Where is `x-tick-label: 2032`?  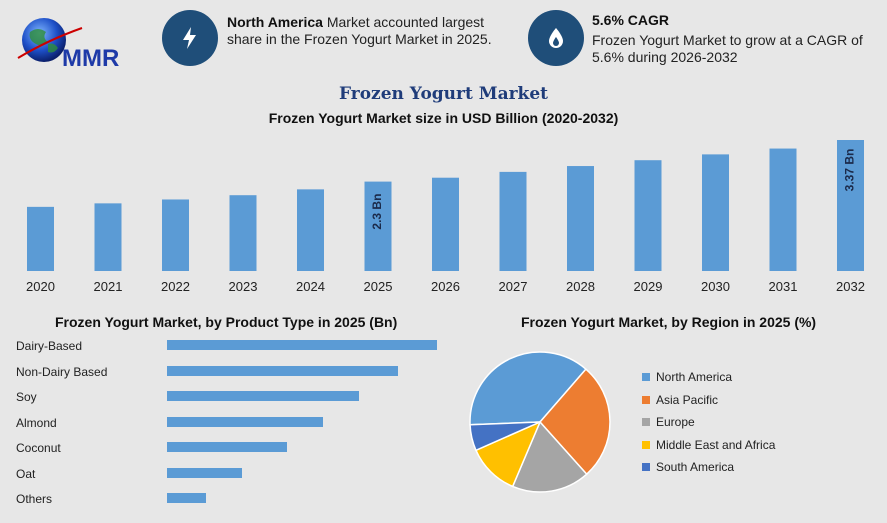 x-tick-label: 2032 is located at coordinates (850, 286).